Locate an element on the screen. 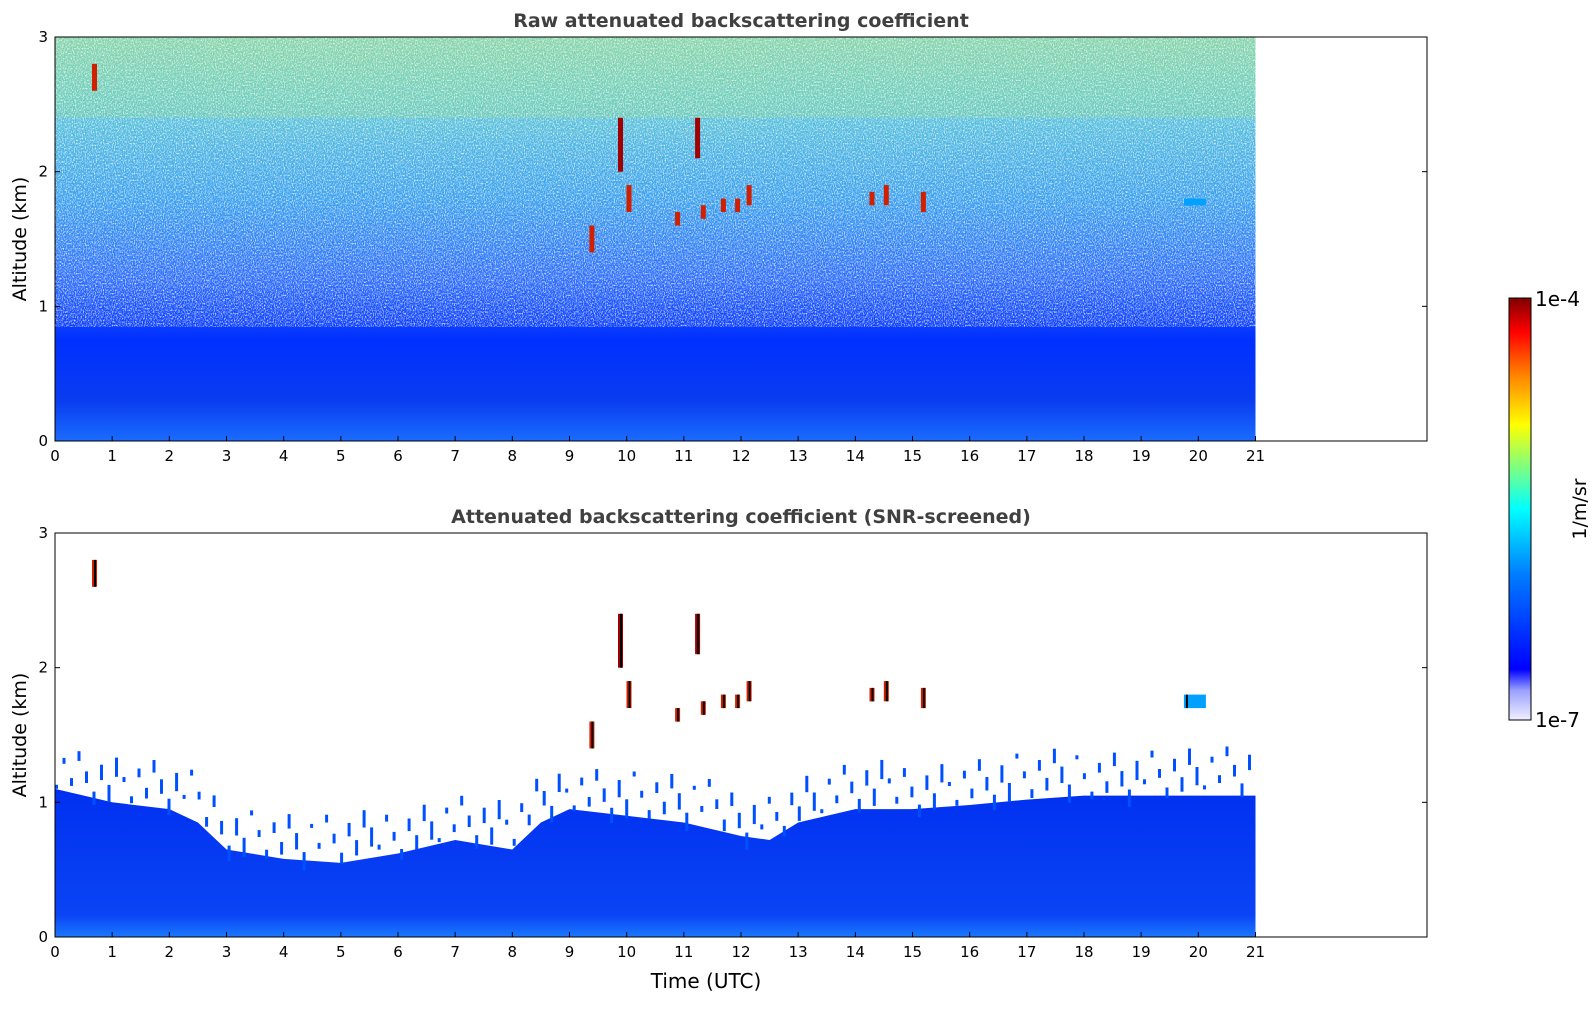 This screenshot has height=1020, width=1595. x-tick-label: 5 is located at coordinates (341, 456).